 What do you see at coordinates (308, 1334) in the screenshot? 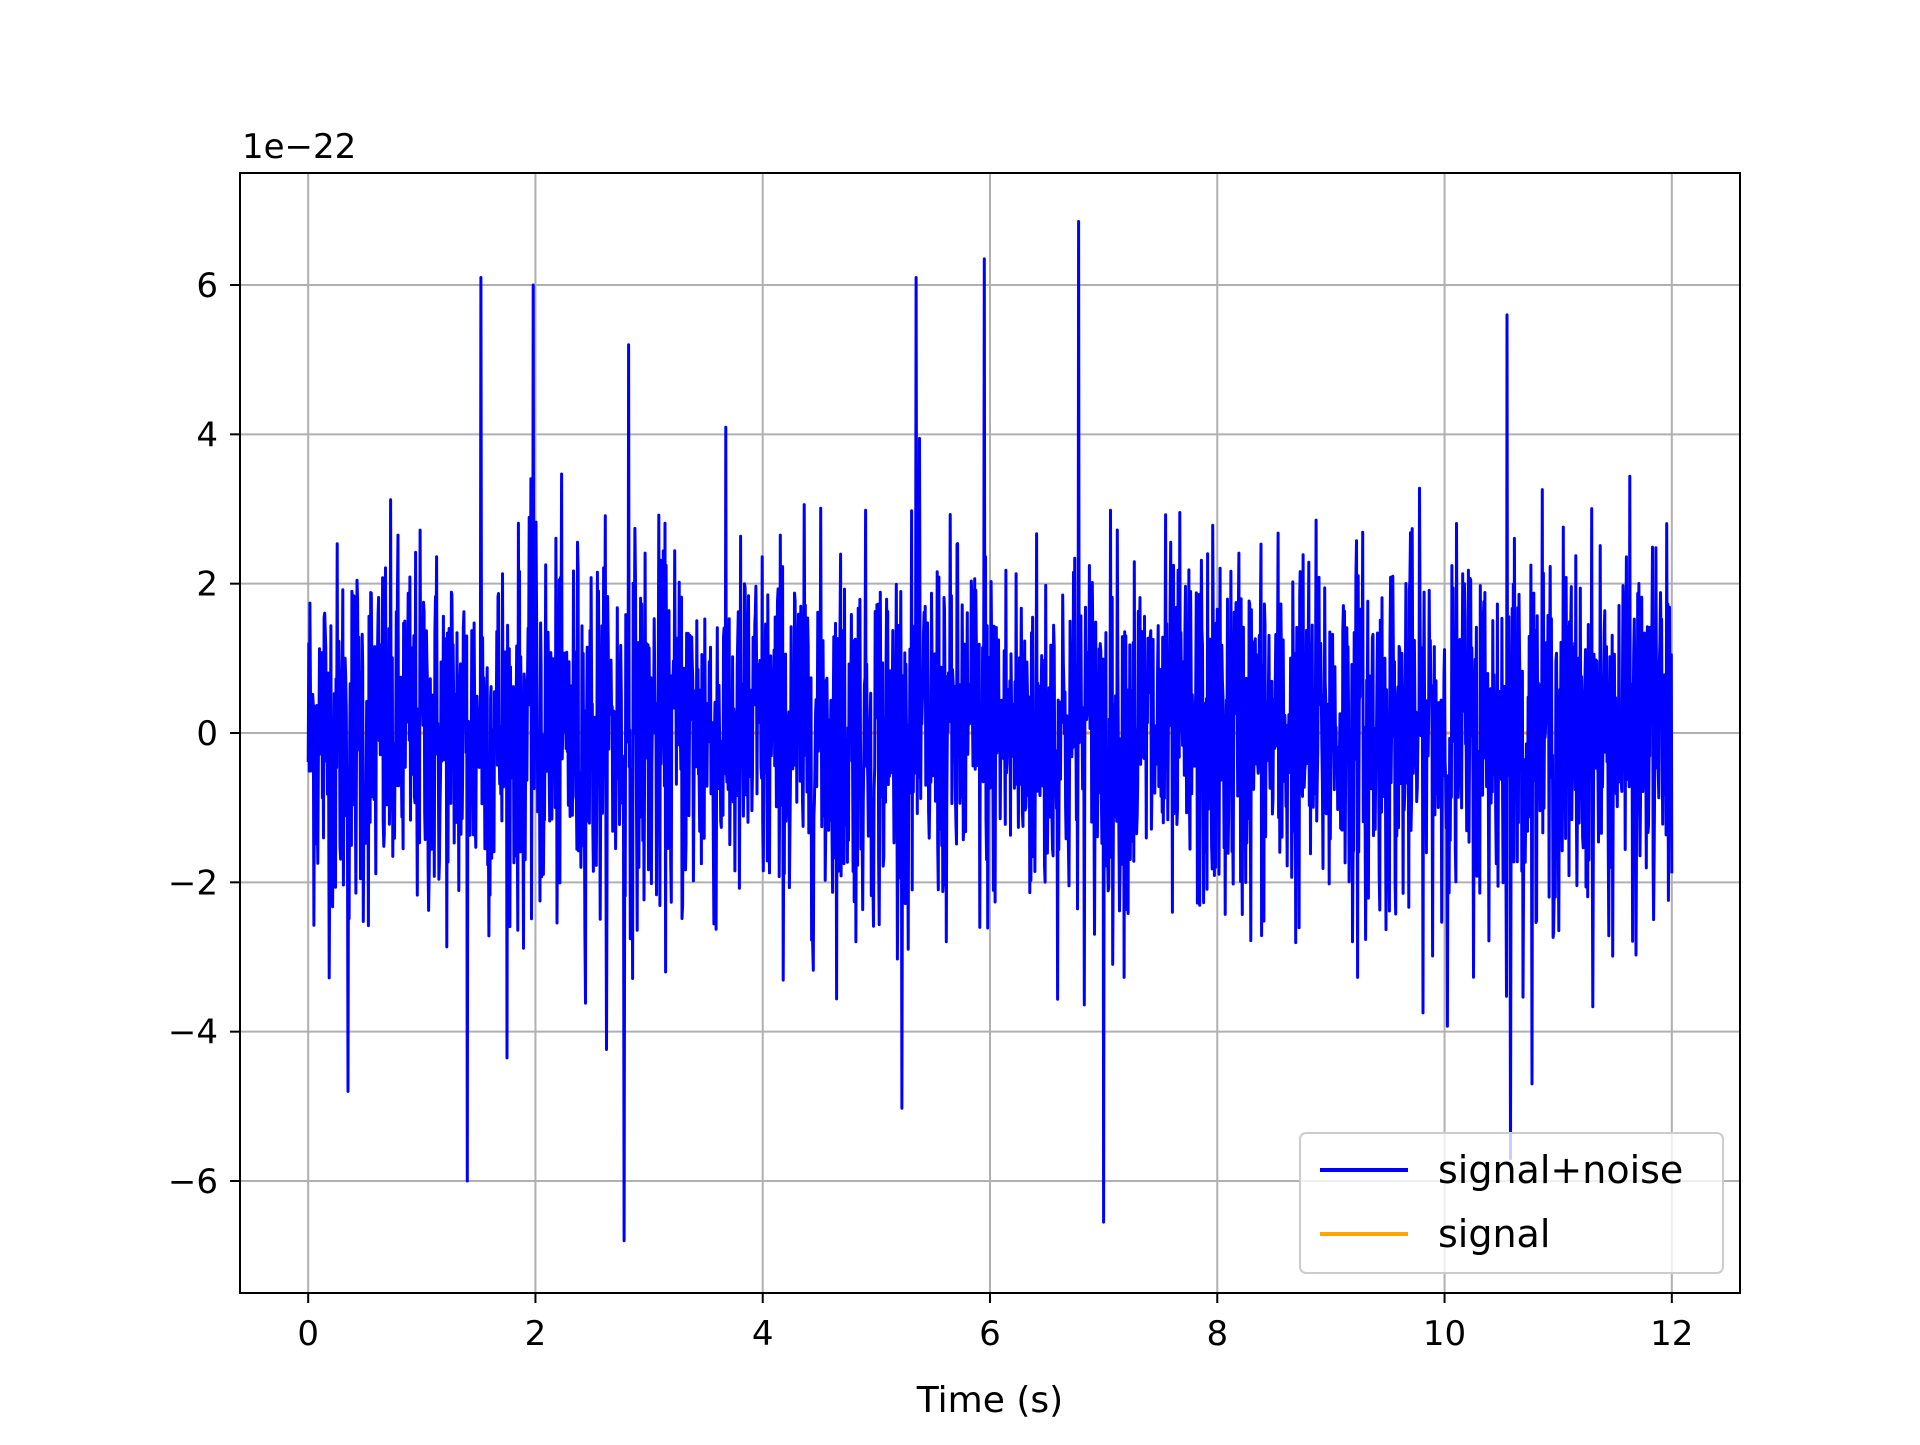
I see `x-tick-label: 0` at bounding box center [308, 1334].